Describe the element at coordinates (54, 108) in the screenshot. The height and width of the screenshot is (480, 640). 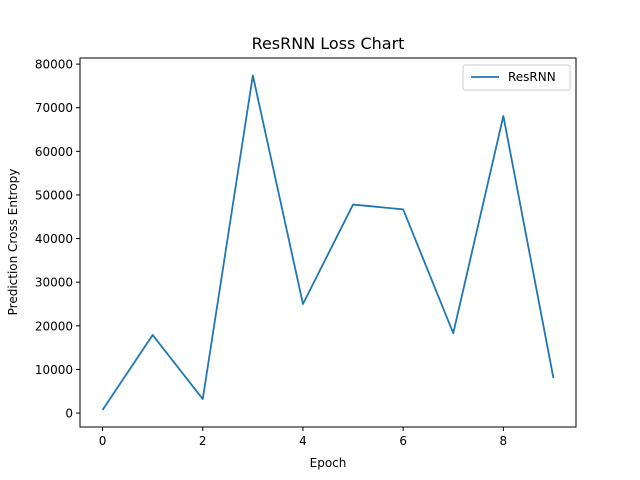
I see `y-tick-label-70000: 70000` at that location.